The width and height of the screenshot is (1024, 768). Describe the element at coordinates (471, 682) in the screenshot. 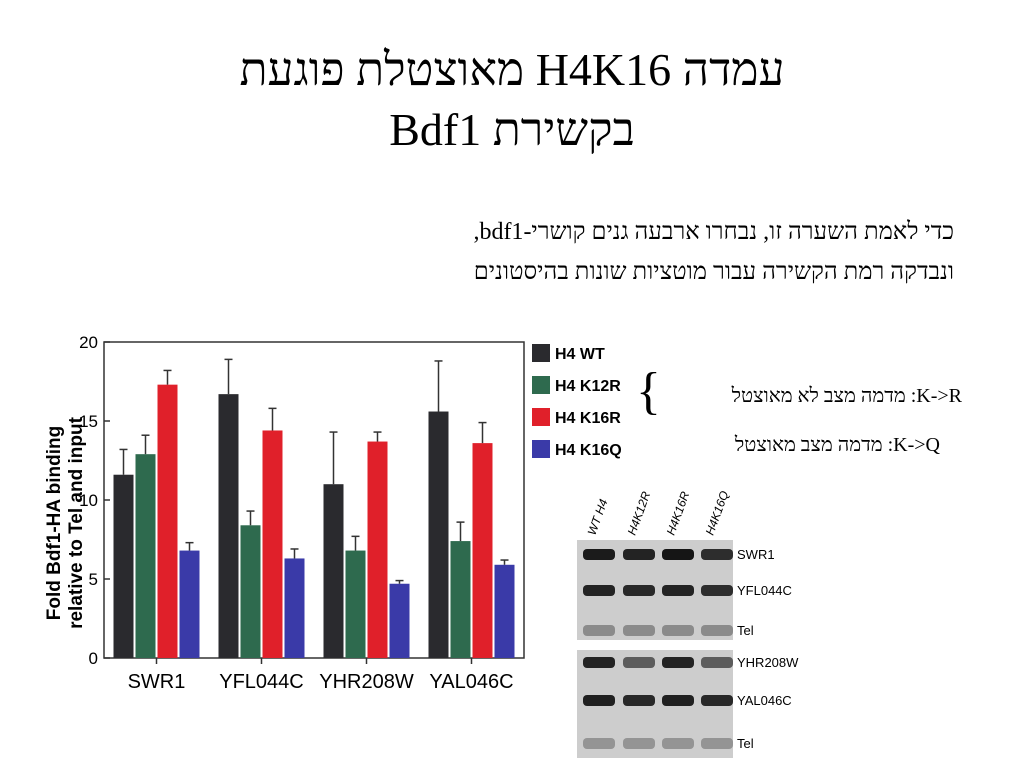

I see `category-label: YAL046C` at that location.